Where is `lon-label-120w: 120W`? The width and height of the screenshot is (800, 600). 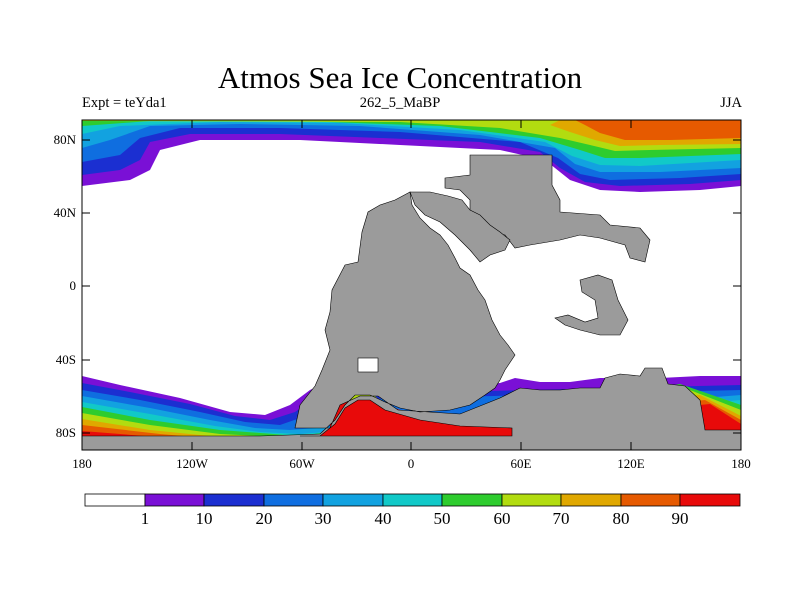 lon-label-120w: 120W is located at coordinates (192, 463).